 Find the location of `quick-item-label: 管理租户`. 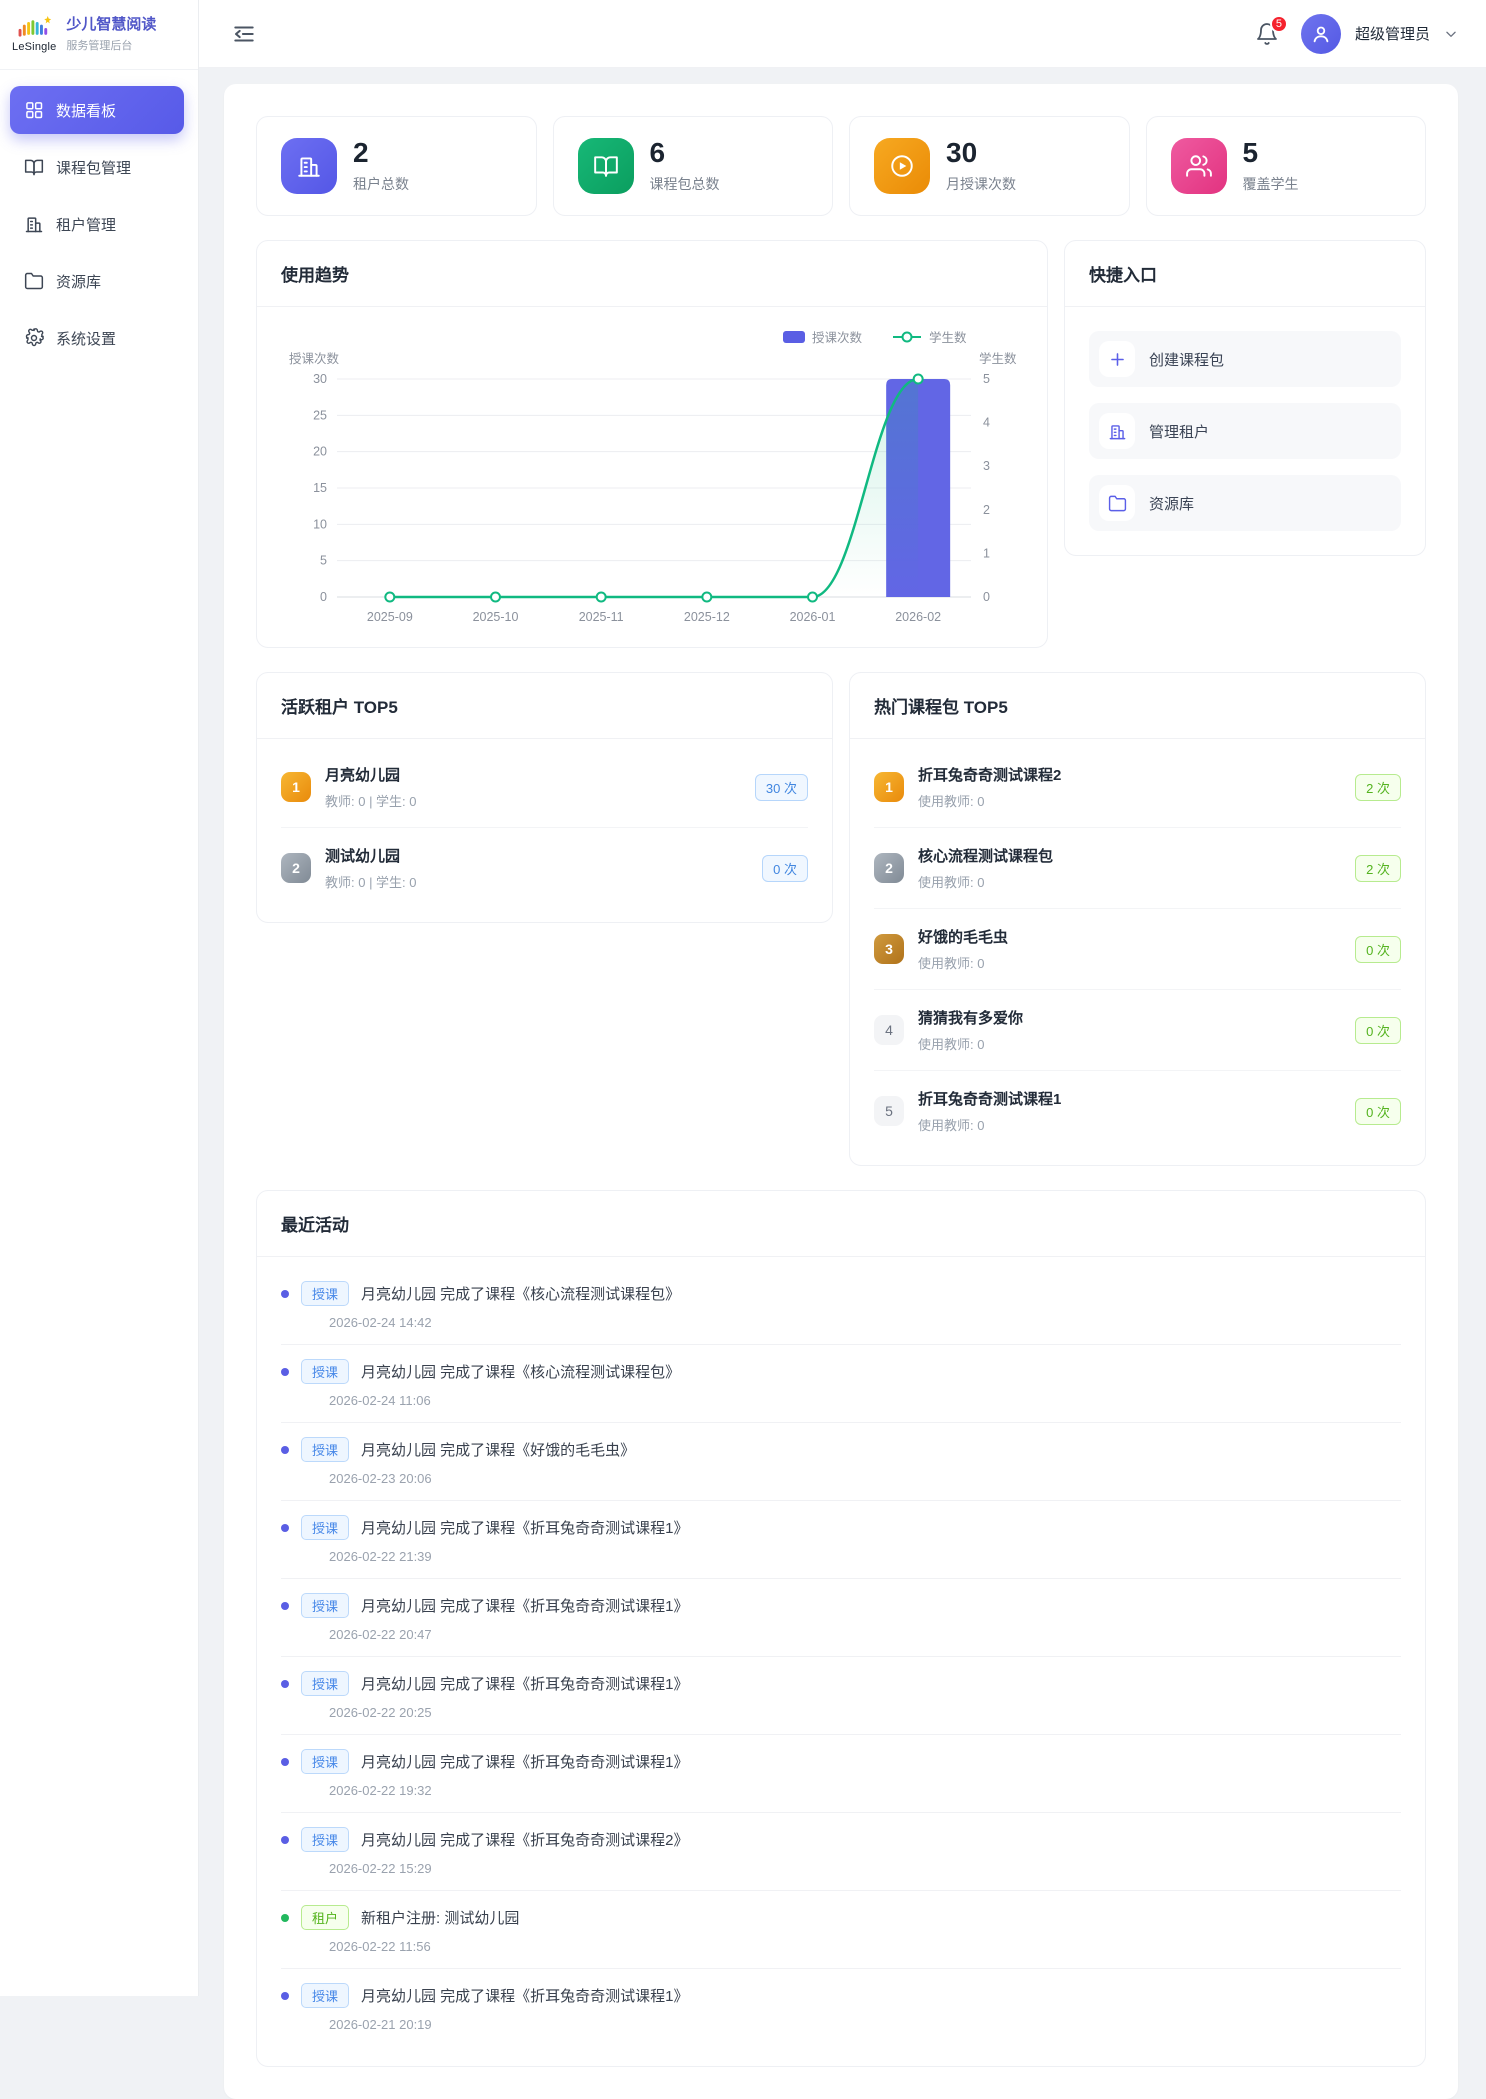

quick-item-label: 管理租户 is located at coordinates (1179, 432).